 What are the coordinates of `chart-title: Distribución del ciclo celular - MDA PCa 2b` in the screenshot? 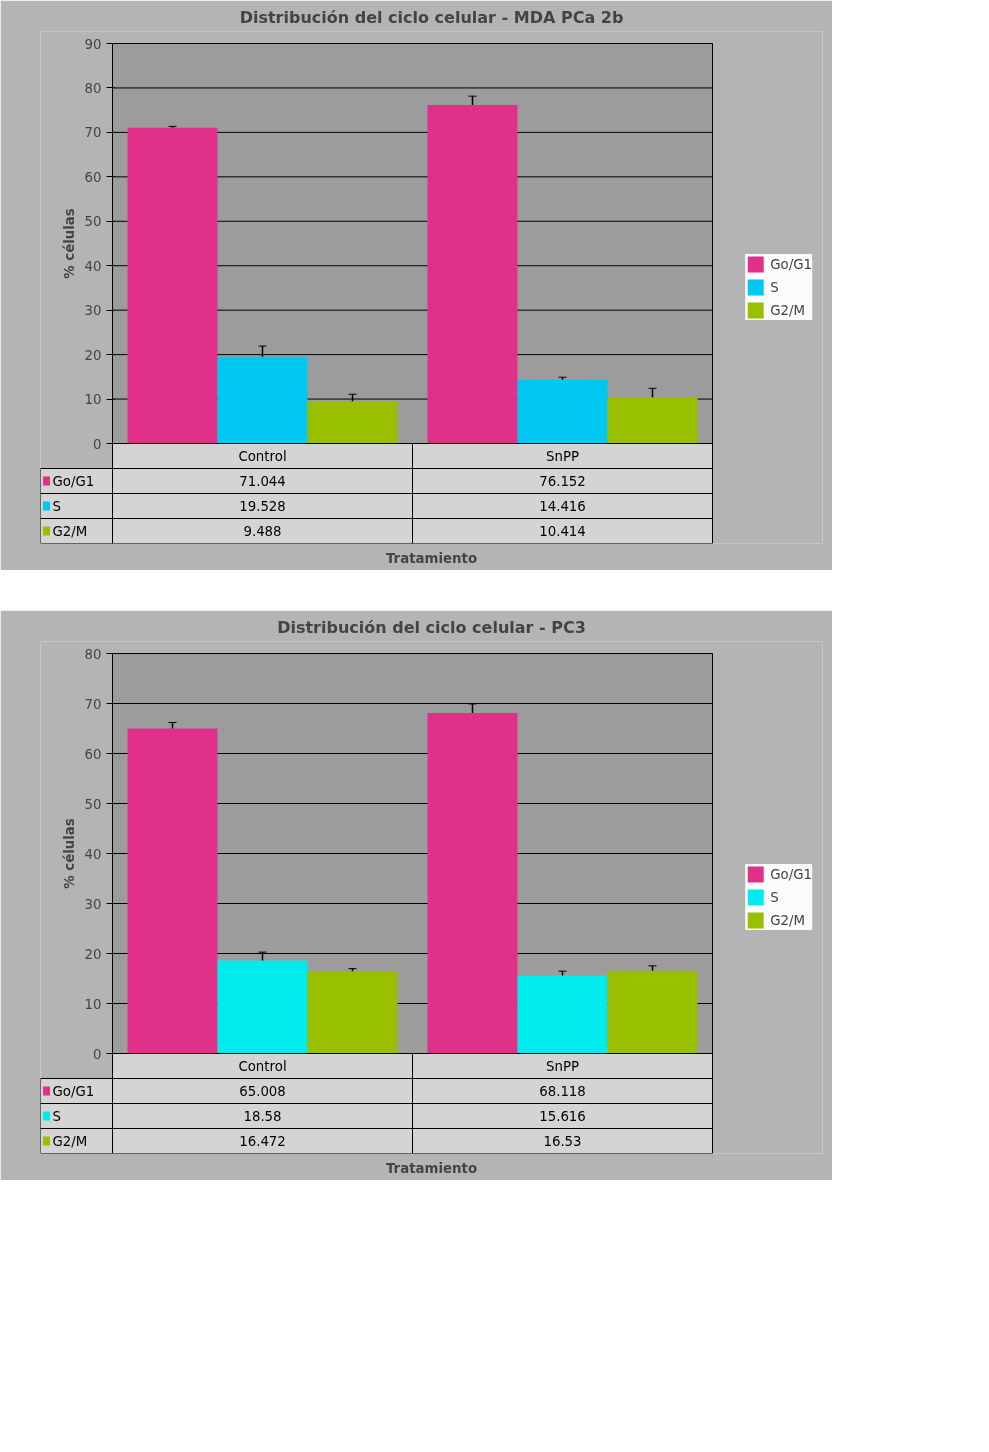 It's located at (431, 17).